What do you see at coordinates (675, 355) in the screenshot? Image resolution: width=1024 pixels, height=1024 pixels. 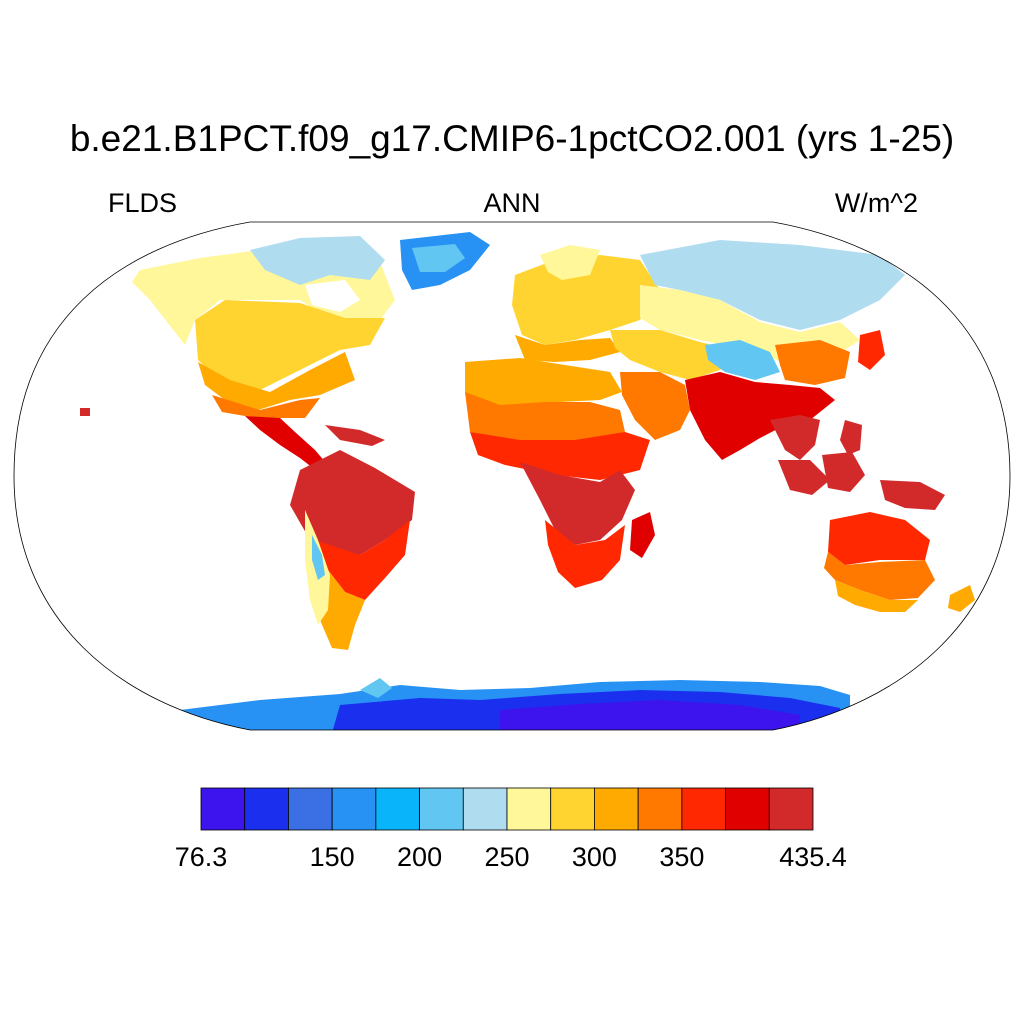 I see `middle-east-north` at bounding box center [675, 355].